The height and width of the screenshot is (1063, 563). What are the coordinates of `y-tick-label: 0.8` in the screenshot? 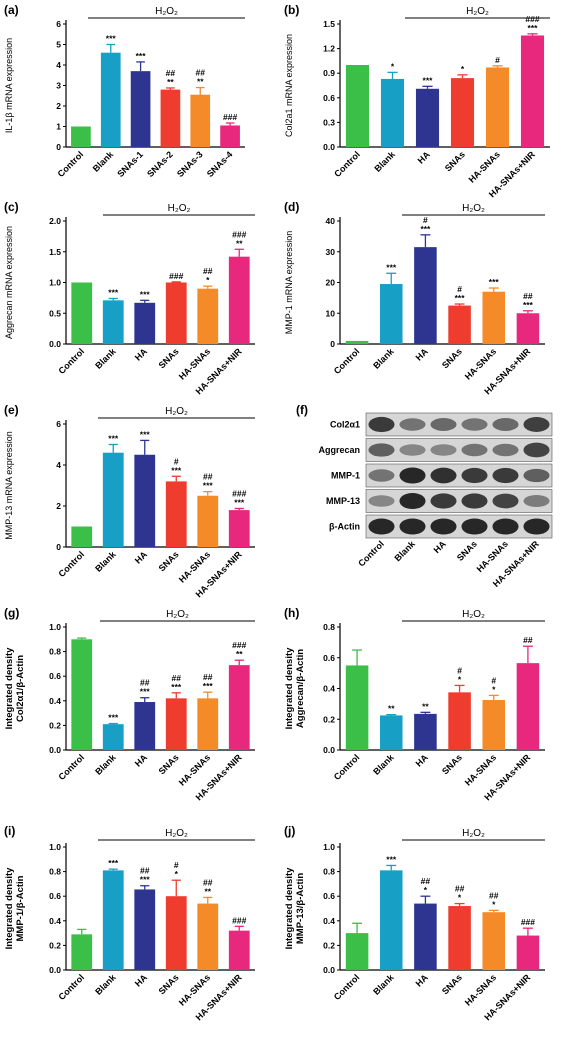 It's located at (55, 652).